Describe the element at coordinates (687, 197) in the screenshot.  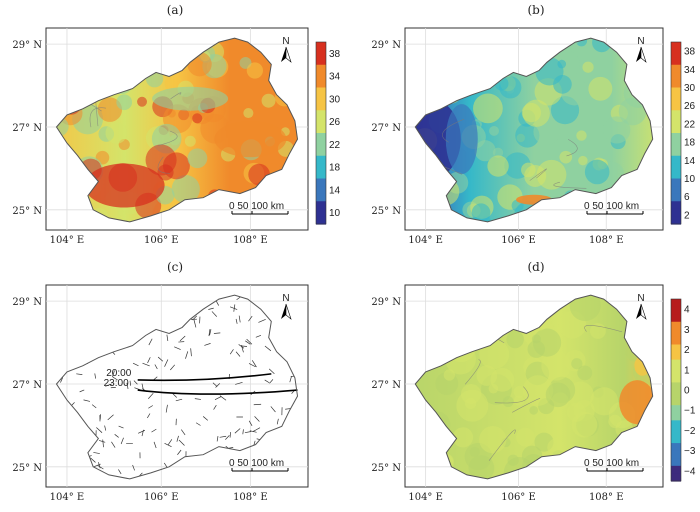
I see `colorbar-tick-label: 6` at that location.